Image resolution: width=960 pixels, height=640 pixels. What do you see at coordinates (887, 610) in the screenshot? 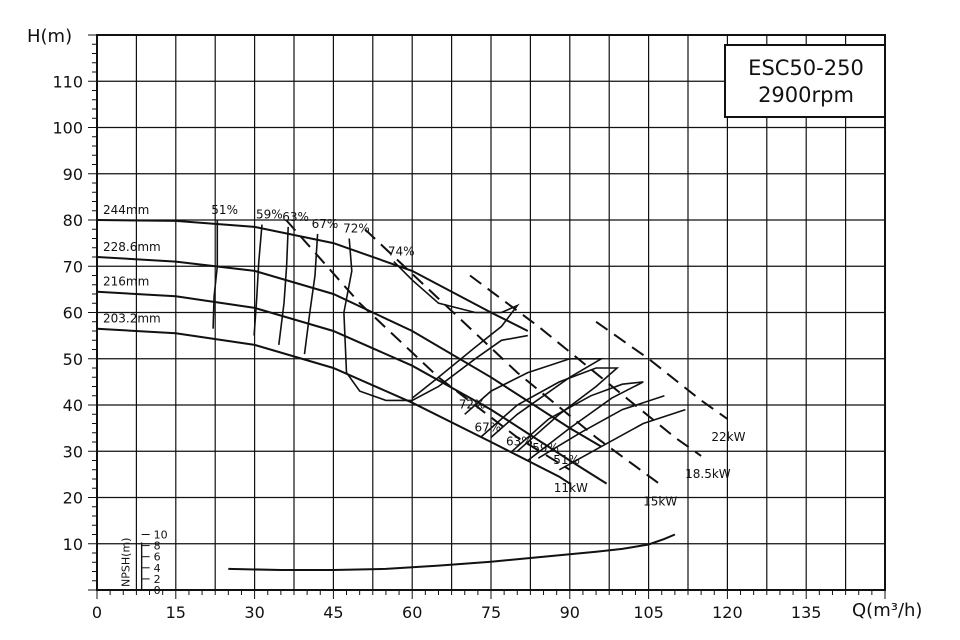
I see `x-axis-title: Q(m³/h)` at bounding box center [887, 610].